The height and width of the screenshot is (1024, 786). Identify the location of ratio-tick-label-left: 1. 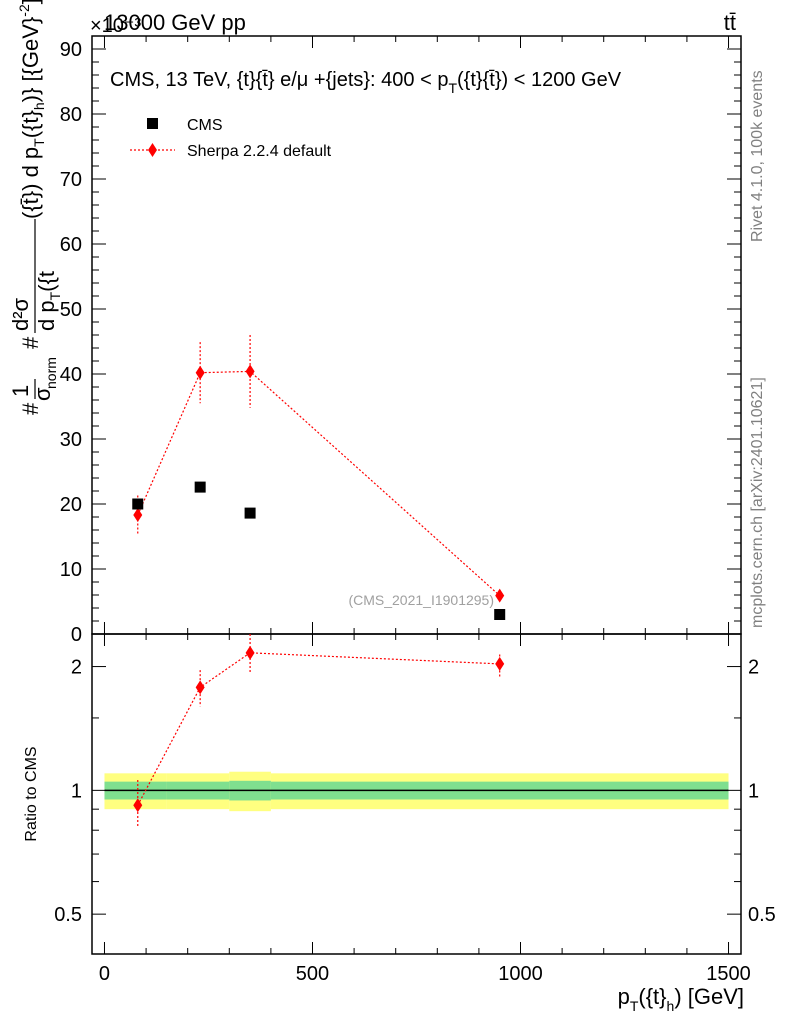
(76, 791).